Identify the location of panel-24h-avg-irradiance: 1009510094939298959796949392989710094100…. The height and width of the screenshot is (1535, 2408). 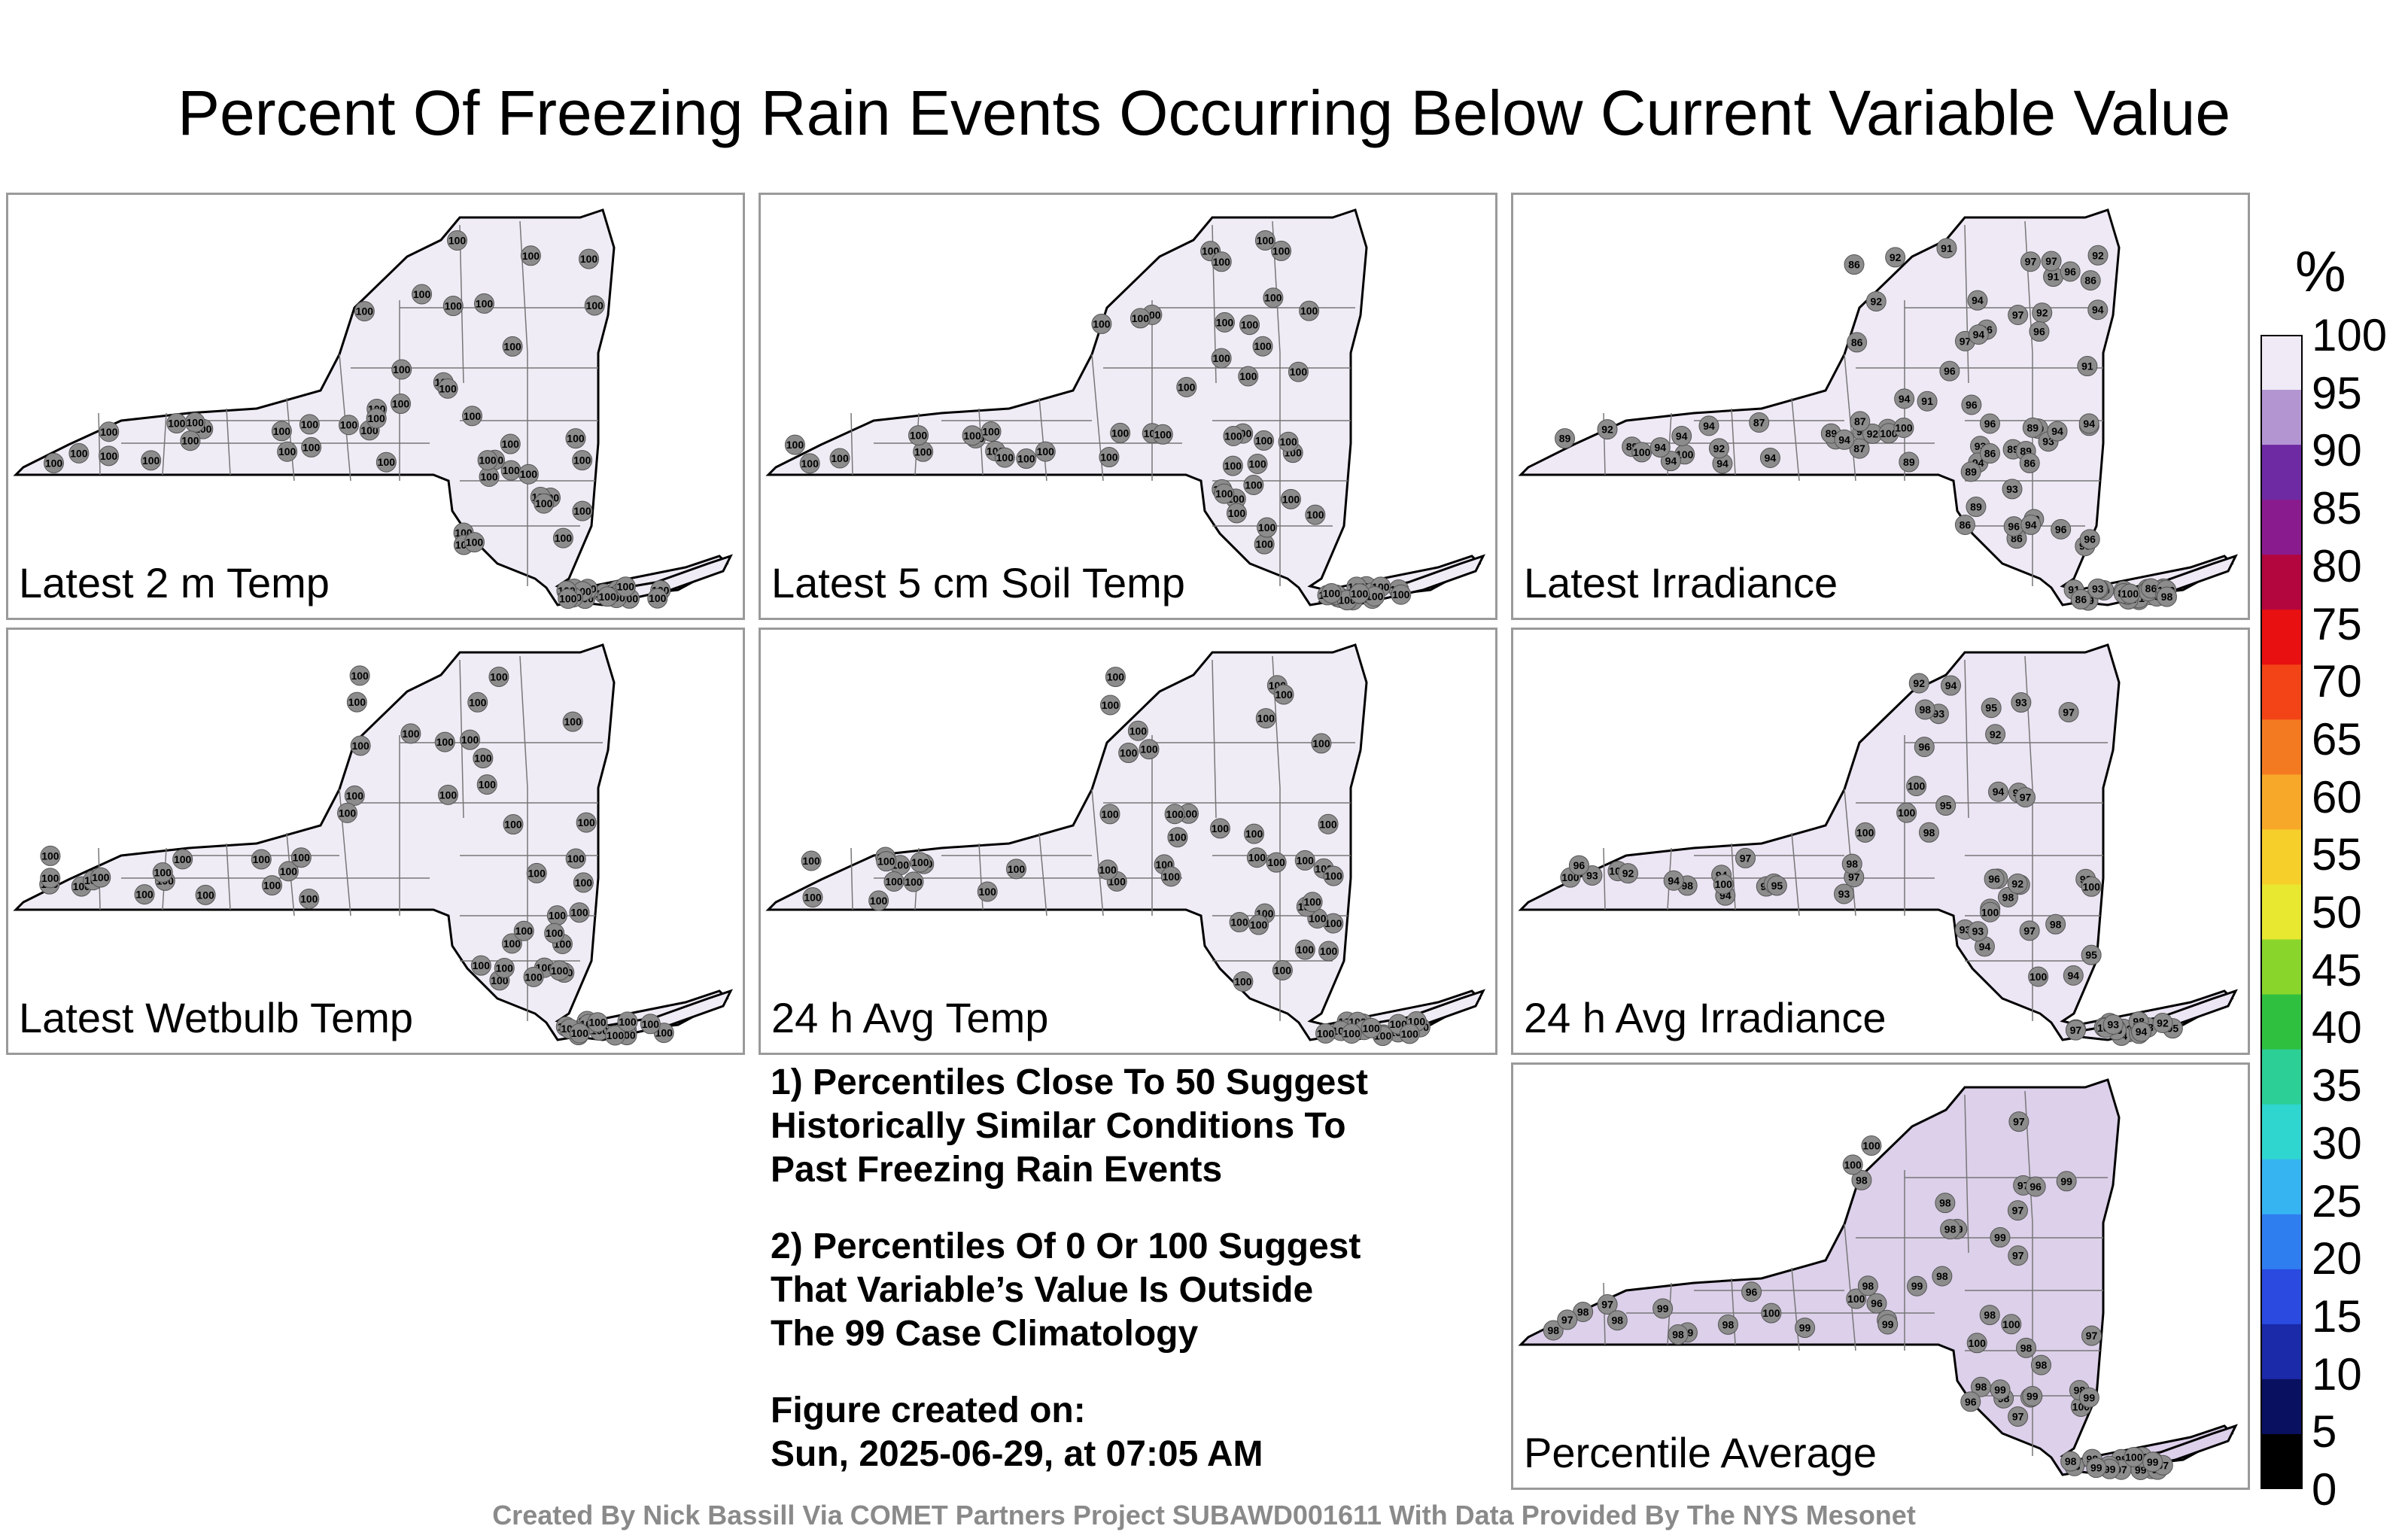
(1880, 841).